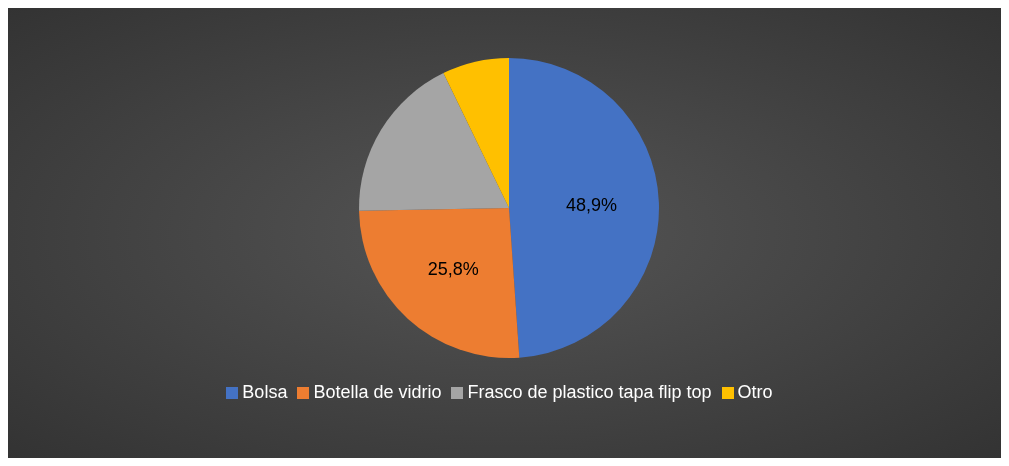 This screenshot has width=1009, height=466. What do you see at coordinates (377, 392) in the screenshot?
I see `legend-label: Botella de vidrio` at bounding box center [377, 392].